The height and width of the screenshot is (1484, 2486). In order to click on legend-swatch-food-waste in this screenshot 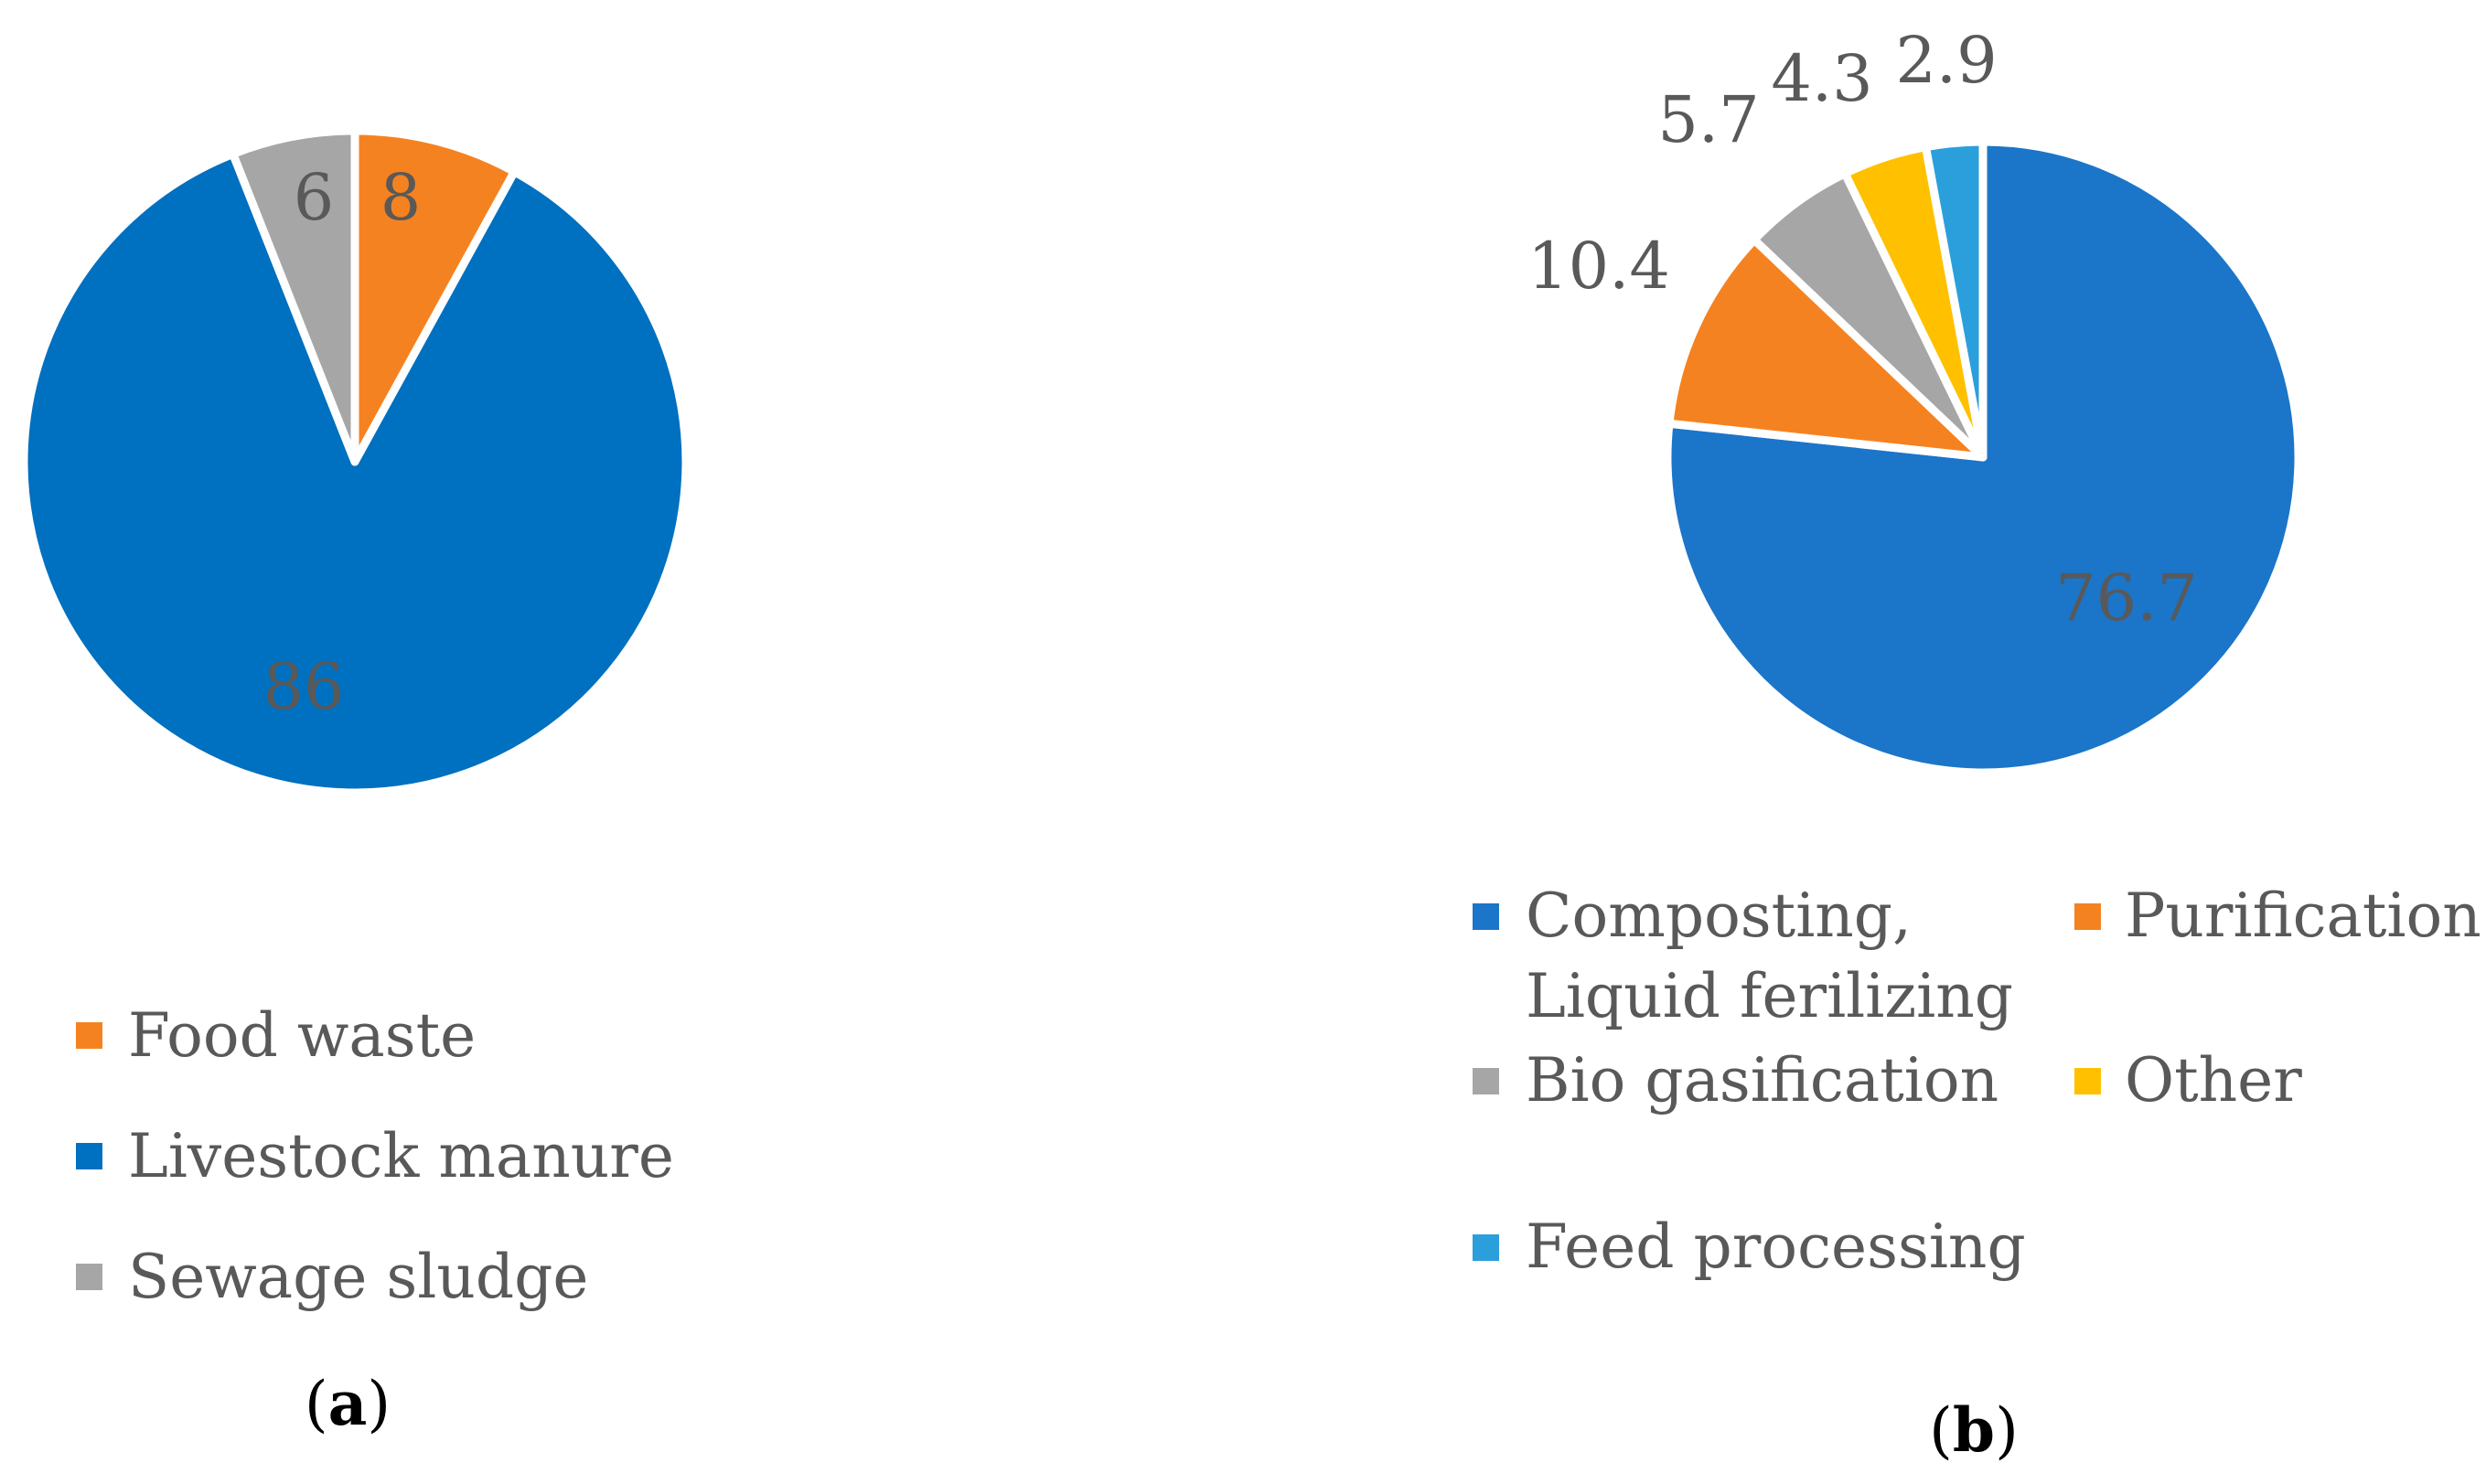, I will do `click(89, 1035)`.